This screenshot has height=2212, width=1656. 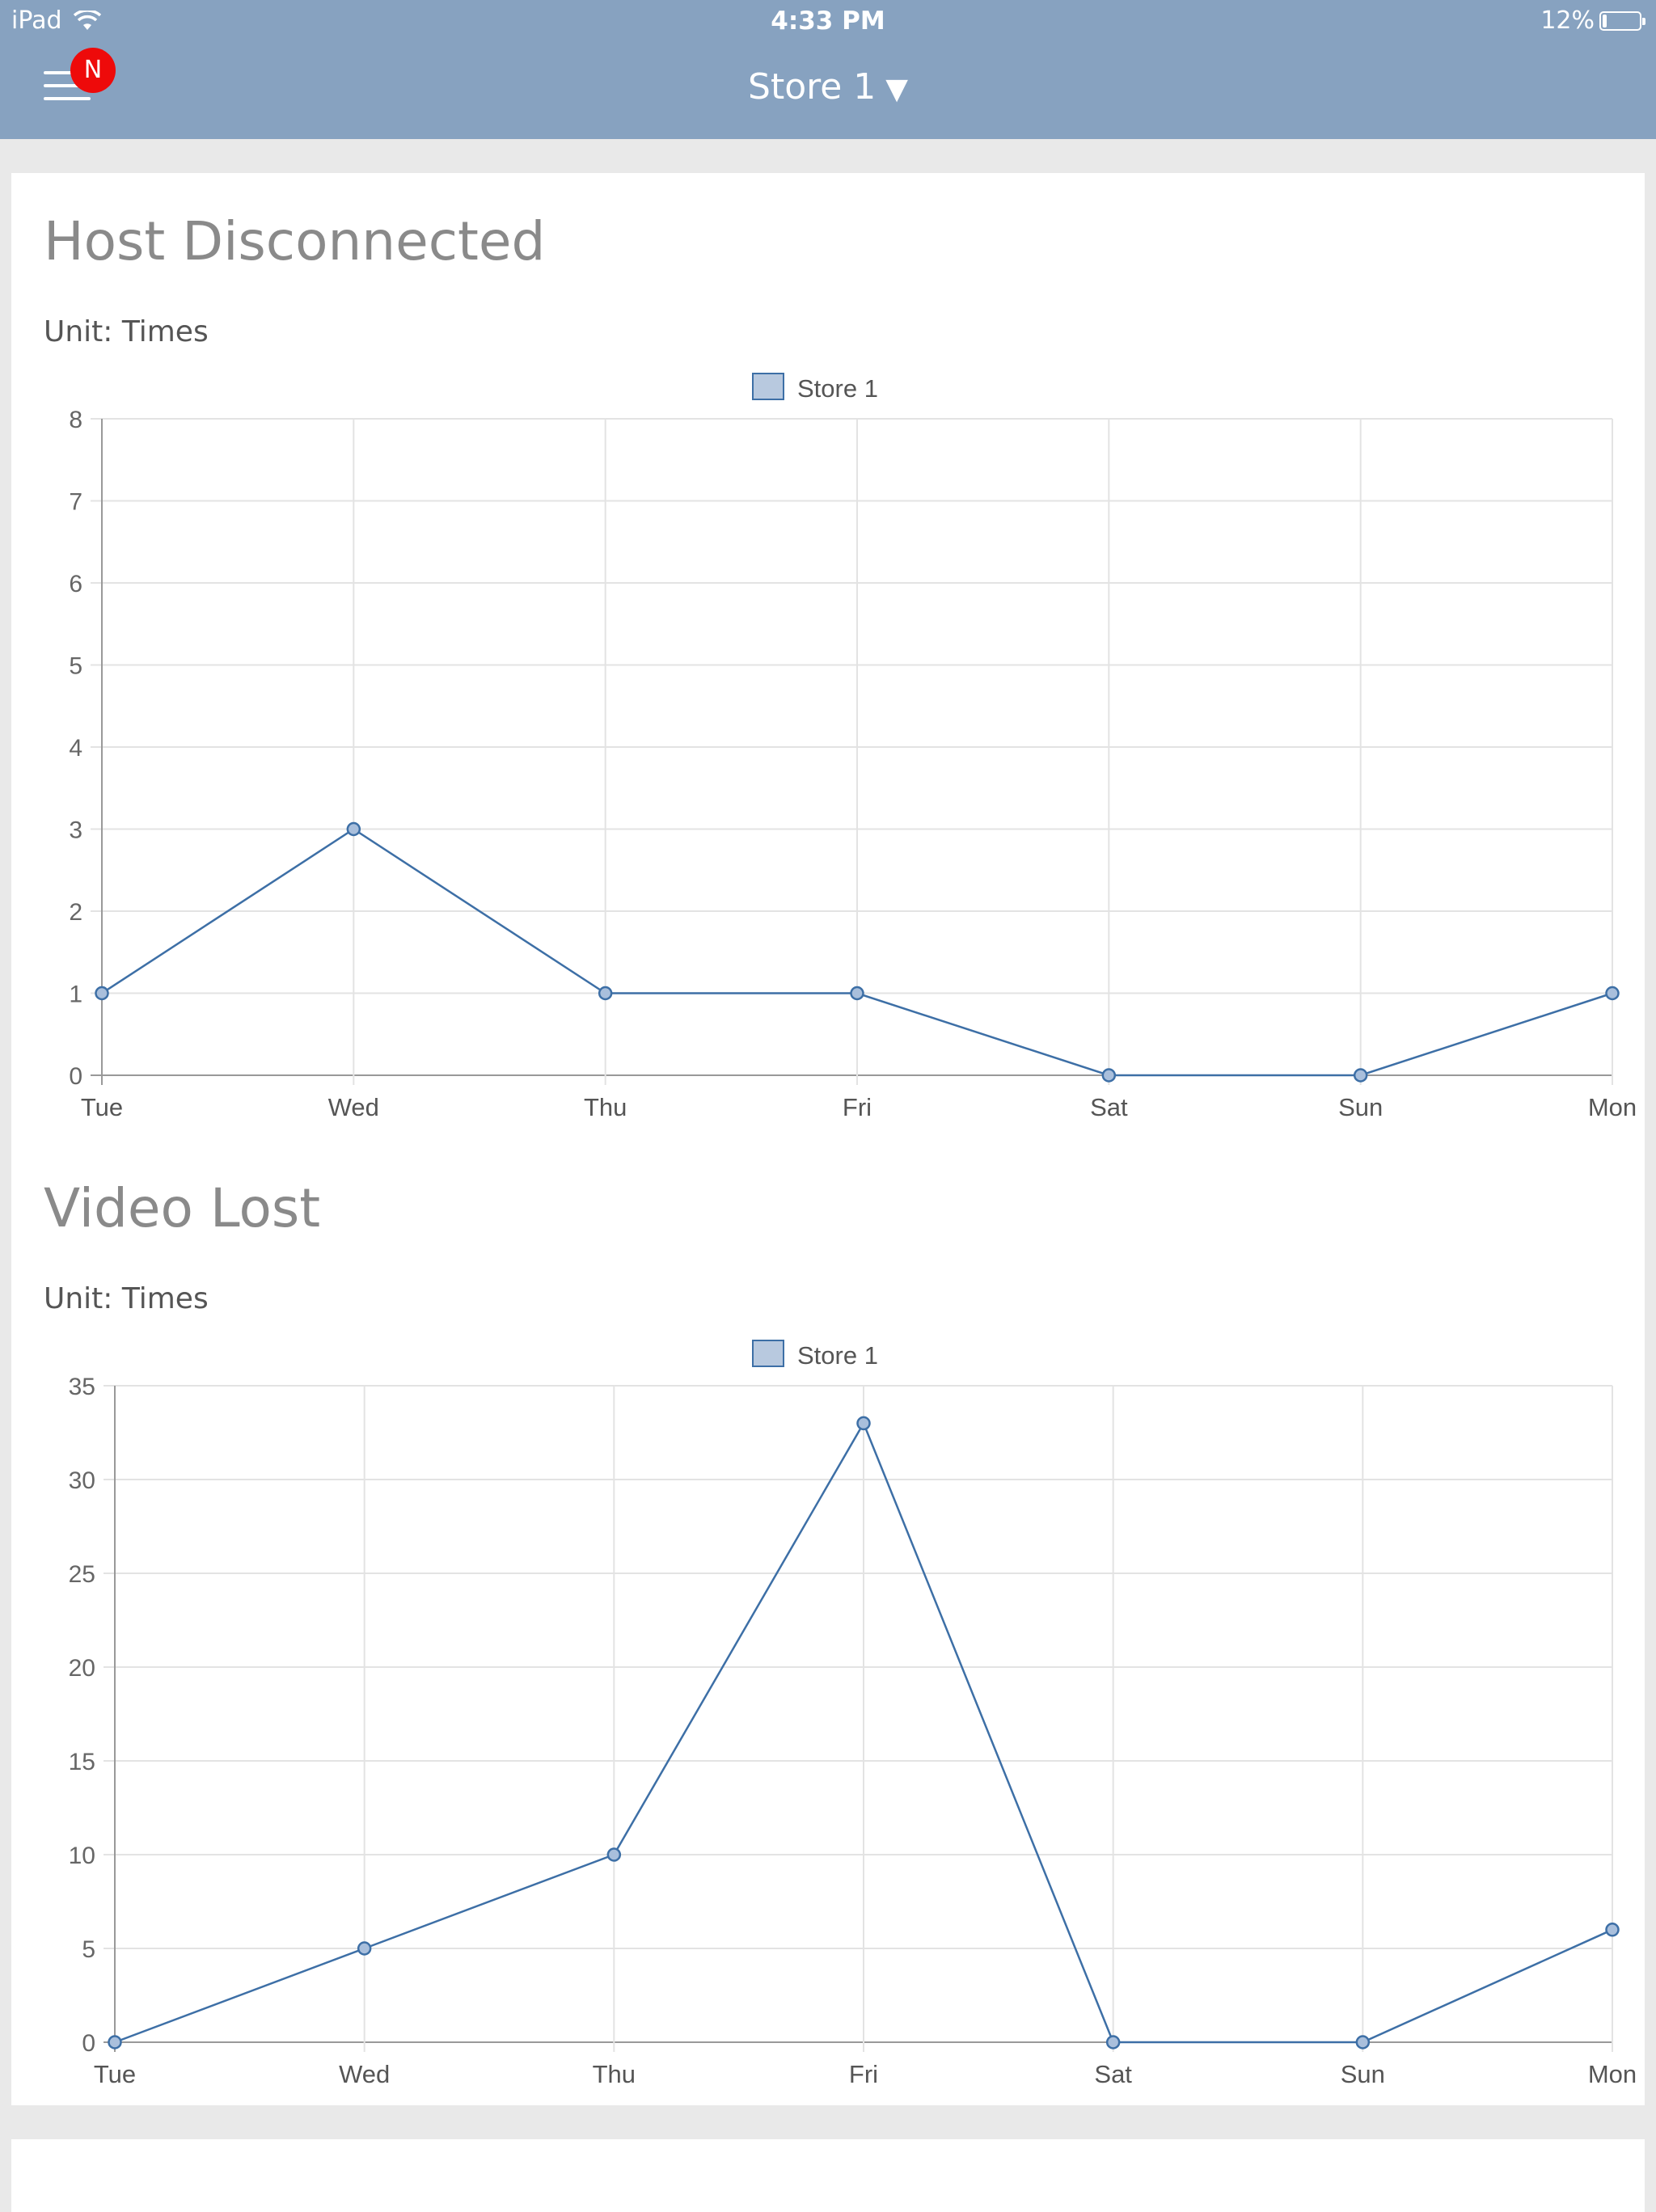 What do you see at coordinates (1622, 21) in the screenshot?
I see `battery-icon` at bounding box center [1622, 21].